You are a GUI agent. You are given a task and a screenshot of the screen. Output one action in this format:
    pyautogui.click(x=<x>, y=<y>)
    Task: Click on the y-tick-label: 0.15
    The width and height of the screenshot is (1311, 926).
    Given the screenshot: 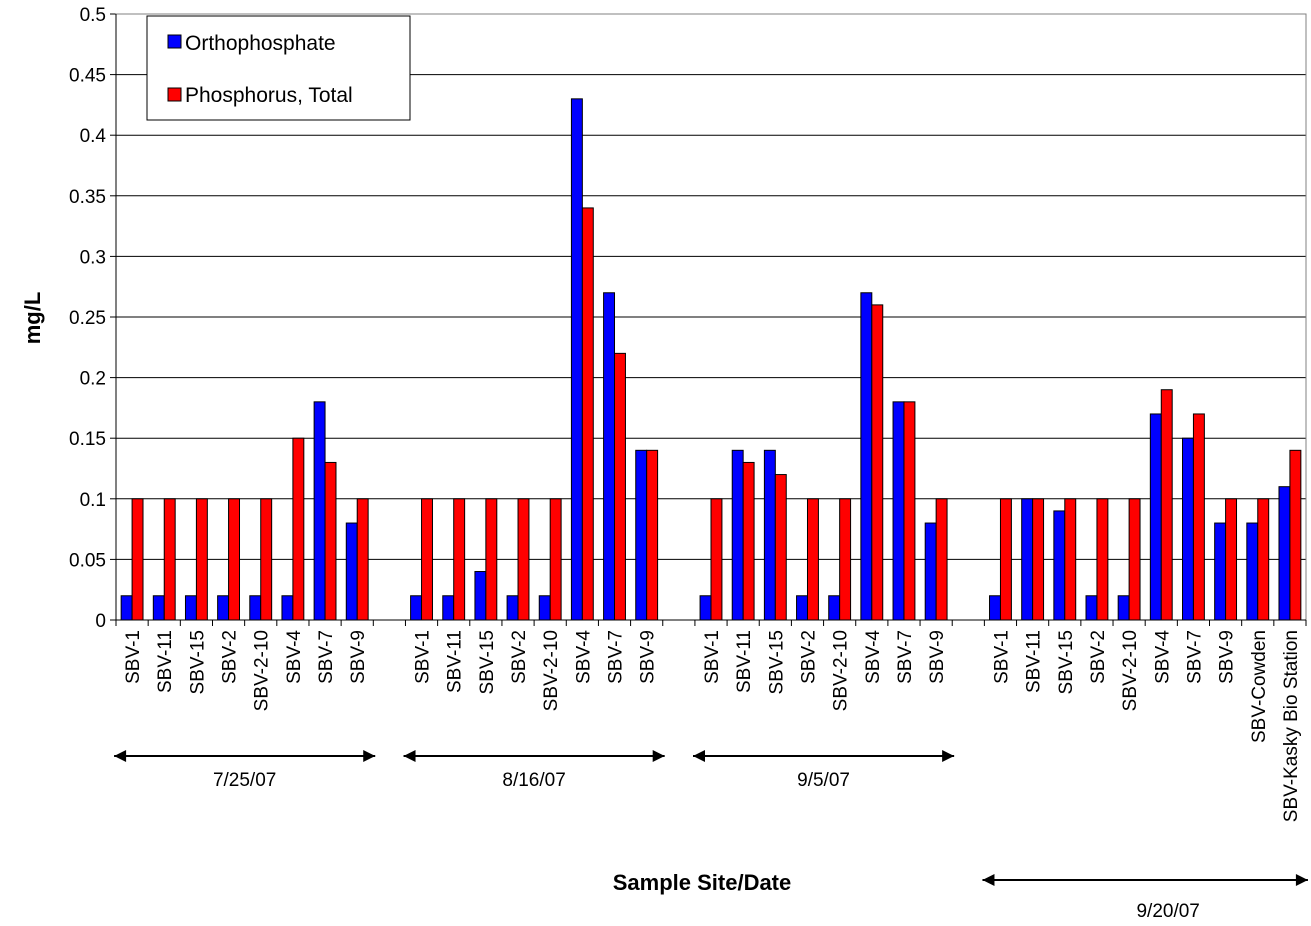 What is the action you would take?
    pyautogui.click(x=87, y=439)
    